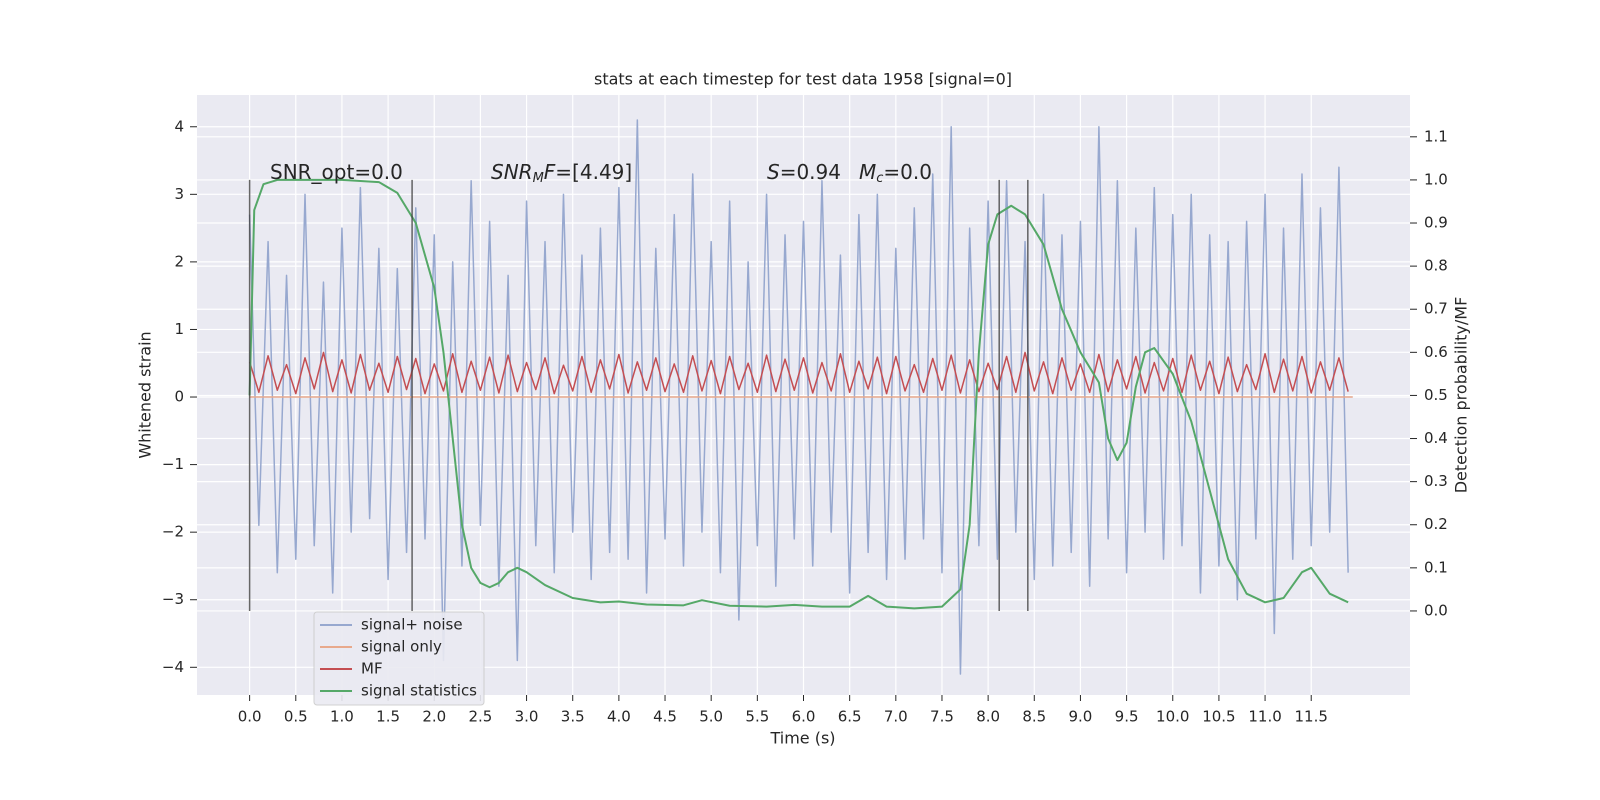 The height and width of the screenshot is (800, 1600). What do you see at coordinates (1436, 352) in the screenshot?
I see `y2-tick-label: 0.6` at bounding box center [1436, 352].